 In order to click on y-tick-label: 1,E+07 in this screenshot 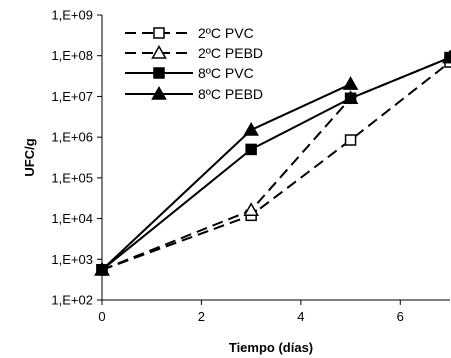, I will do `click(72, 96)`.